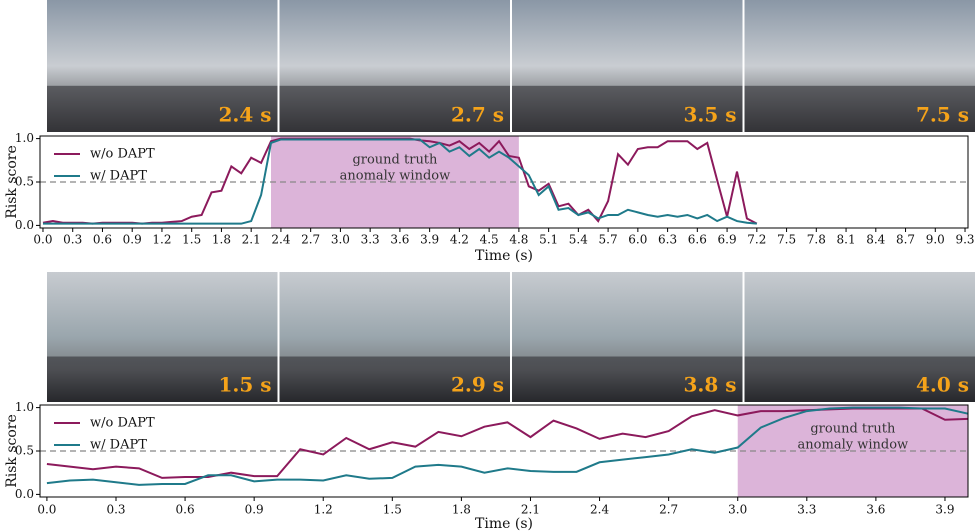 Image resolution: width=980 pixels, height=532 pixels. What do you see at coordinates (875, 240) in the screenshot?
I see `x-tick-label: 8.4` at bounding box center [875, 240].